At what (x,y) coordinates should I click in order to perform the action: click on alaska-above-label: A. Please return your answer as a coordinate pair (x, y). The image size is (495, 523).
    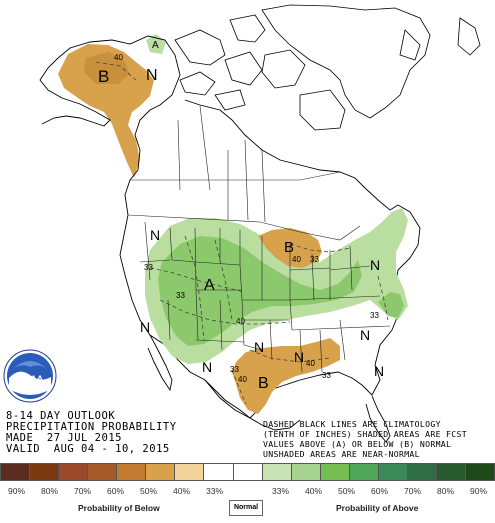
    Looking at the image, I should click on (155, 45).